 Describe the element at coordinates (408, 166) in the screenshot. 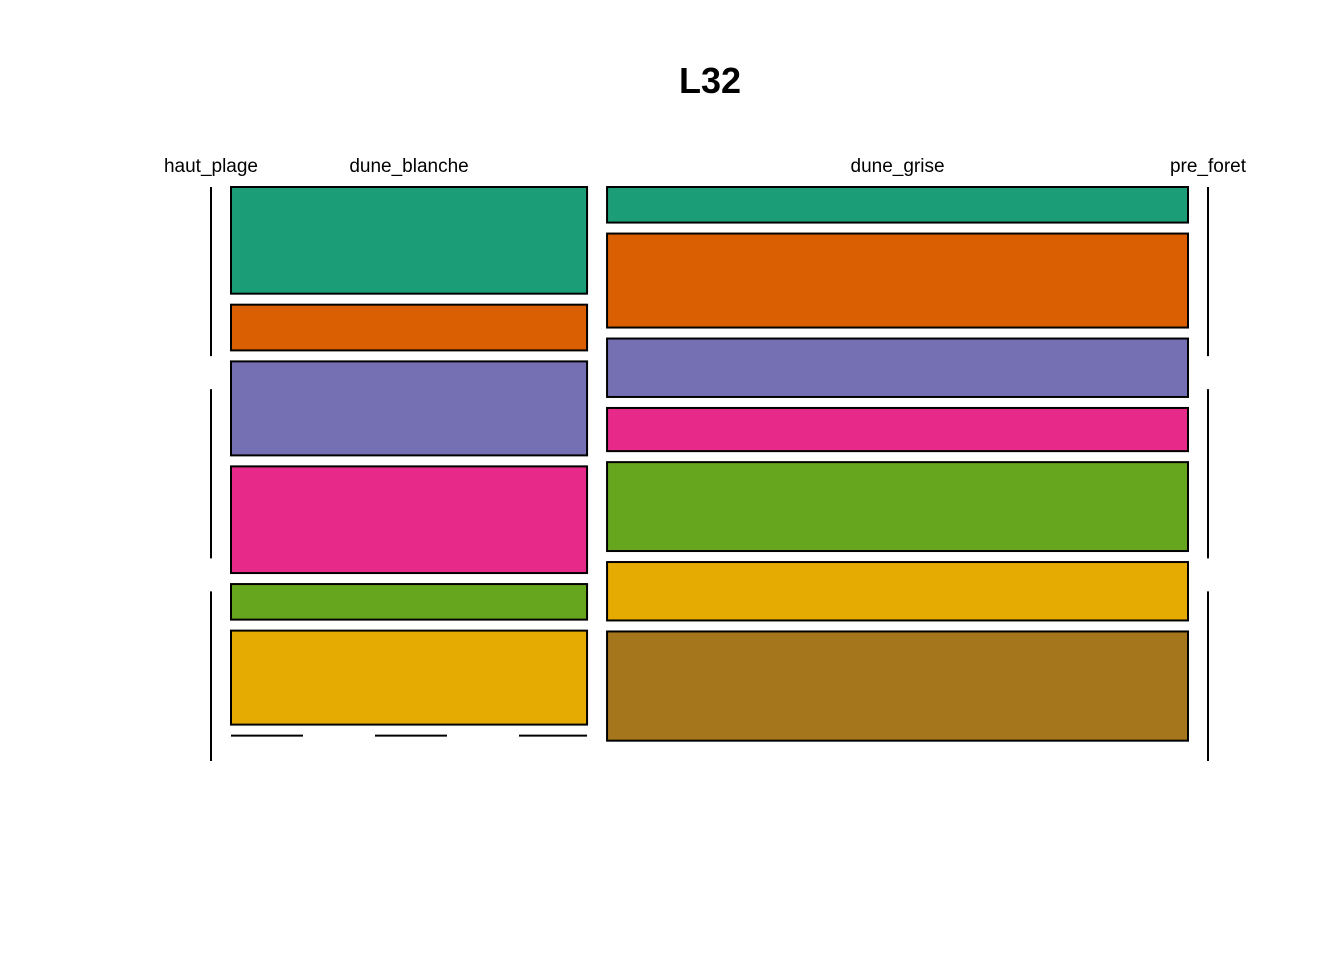

I see `column-label-dune-blanche: dune_blanche` at that location.